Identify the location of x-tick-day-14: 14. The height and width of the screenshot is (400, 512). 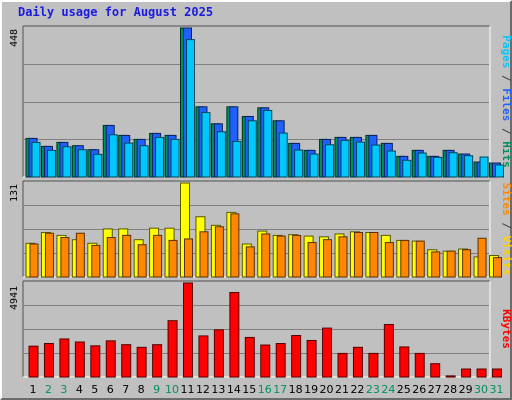
(234, 389).